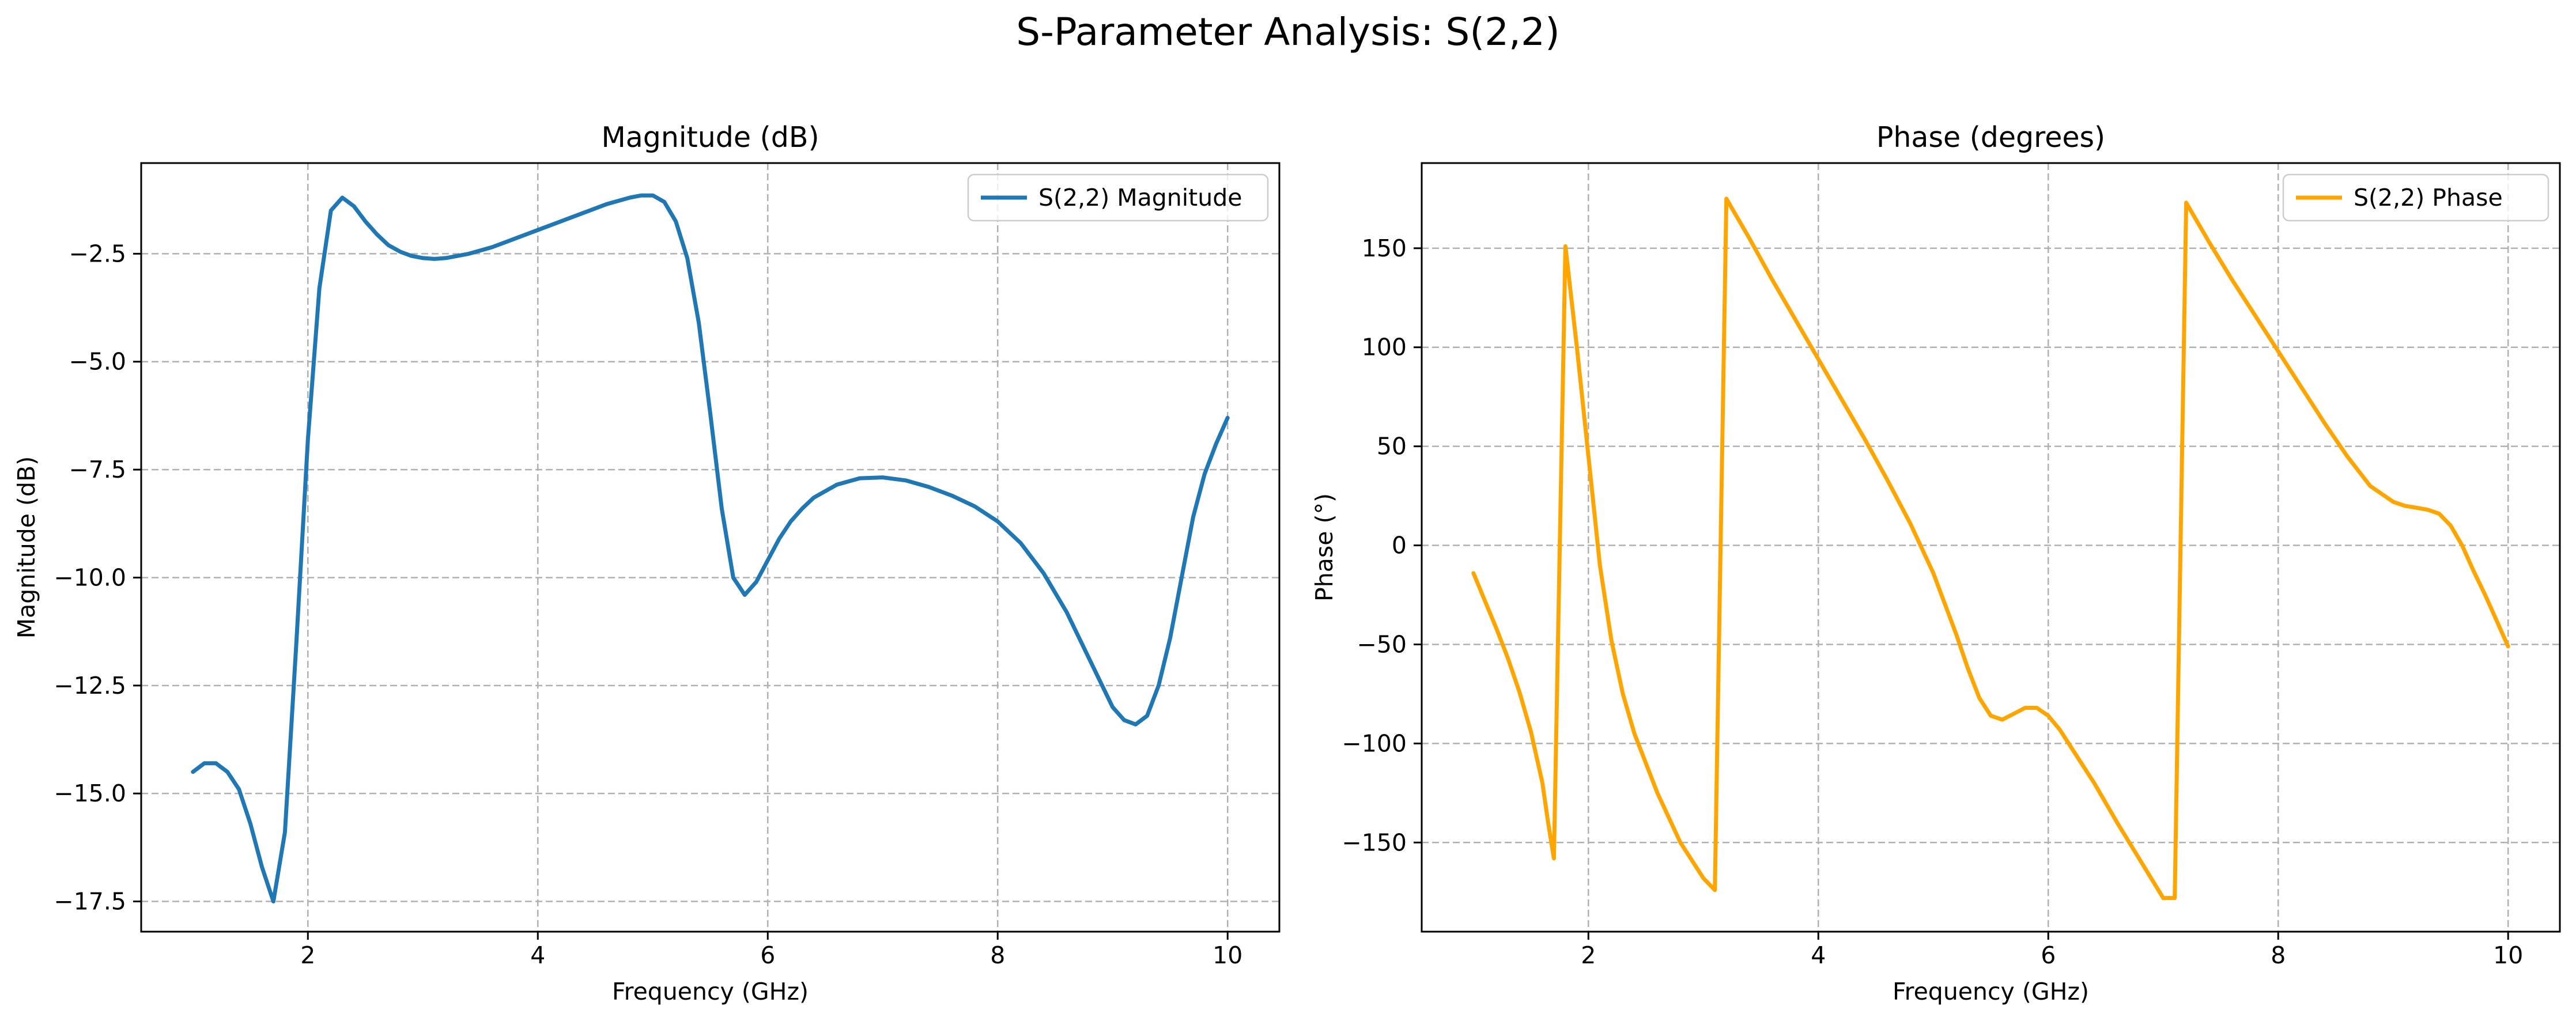  Describe the element at coordinates (307, 955) in the screenshot. I see `magnitude-xtick-label: 2` at that location.